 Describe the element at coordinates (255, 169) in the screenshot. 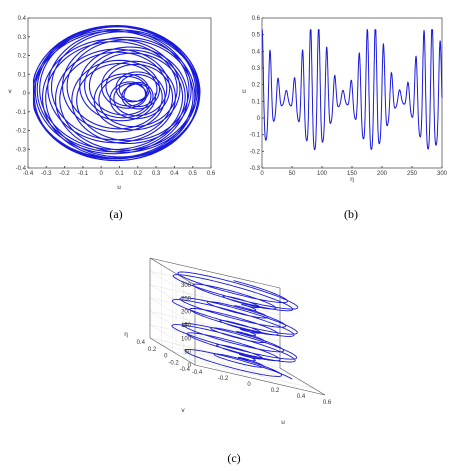

I see `panel-b-y-tick-label: -0.3` at that location.